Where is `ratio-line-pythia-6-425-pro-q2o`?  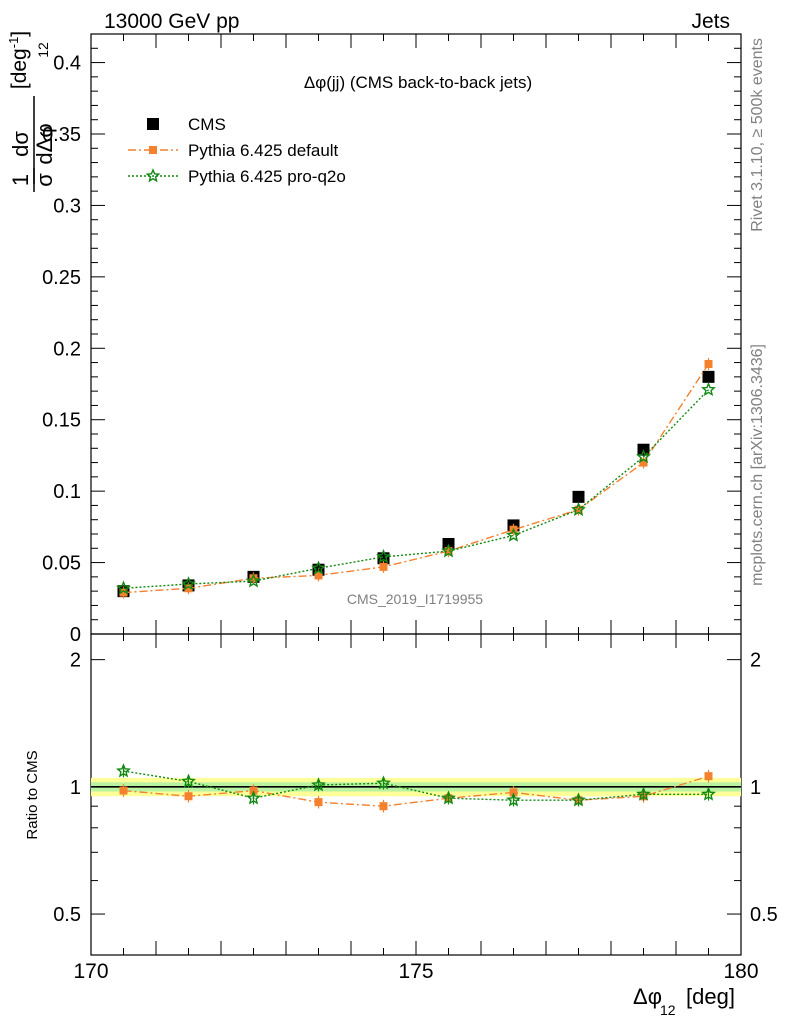 ratio-line-pythia-6-425-pro-q2o is located at coordinates (416, 785).